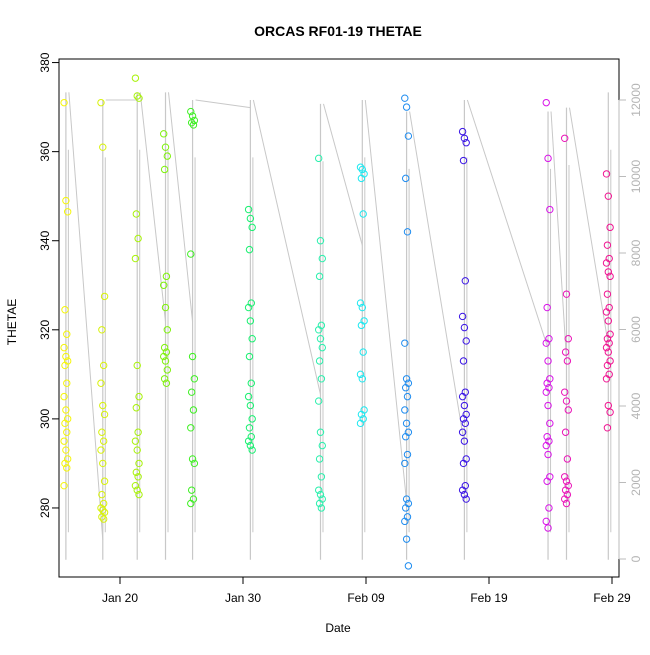 The width and height of the screenshot is (650, 655). What do you see at coordinates (636, 482) in the screenshot?
I see `y2-tick-label: 2000` at bounding box center [636, 482].